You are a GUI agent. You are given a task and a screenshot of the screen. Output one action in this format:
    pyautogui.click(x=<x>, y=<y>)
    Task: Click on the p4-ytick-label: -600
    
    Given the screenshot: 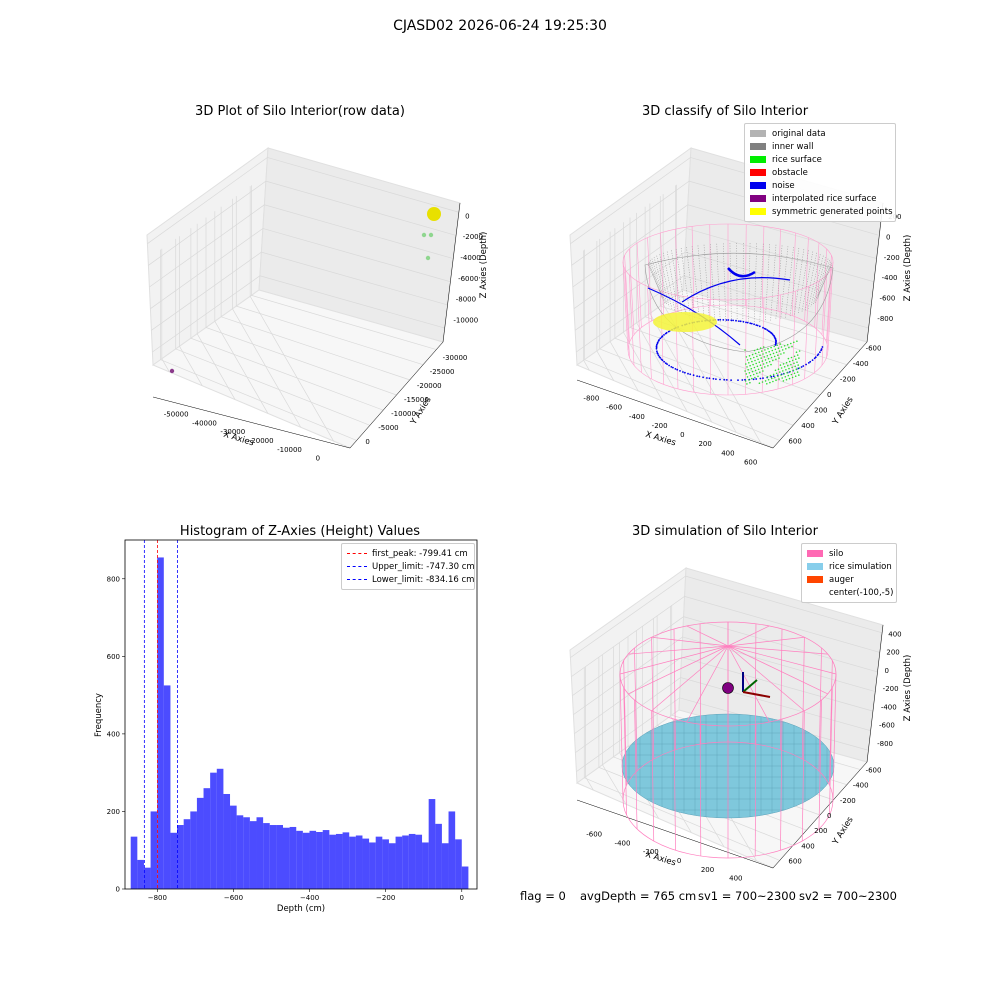 What is the action you would take?
    pyautogui.click(x=874, y=771)
    